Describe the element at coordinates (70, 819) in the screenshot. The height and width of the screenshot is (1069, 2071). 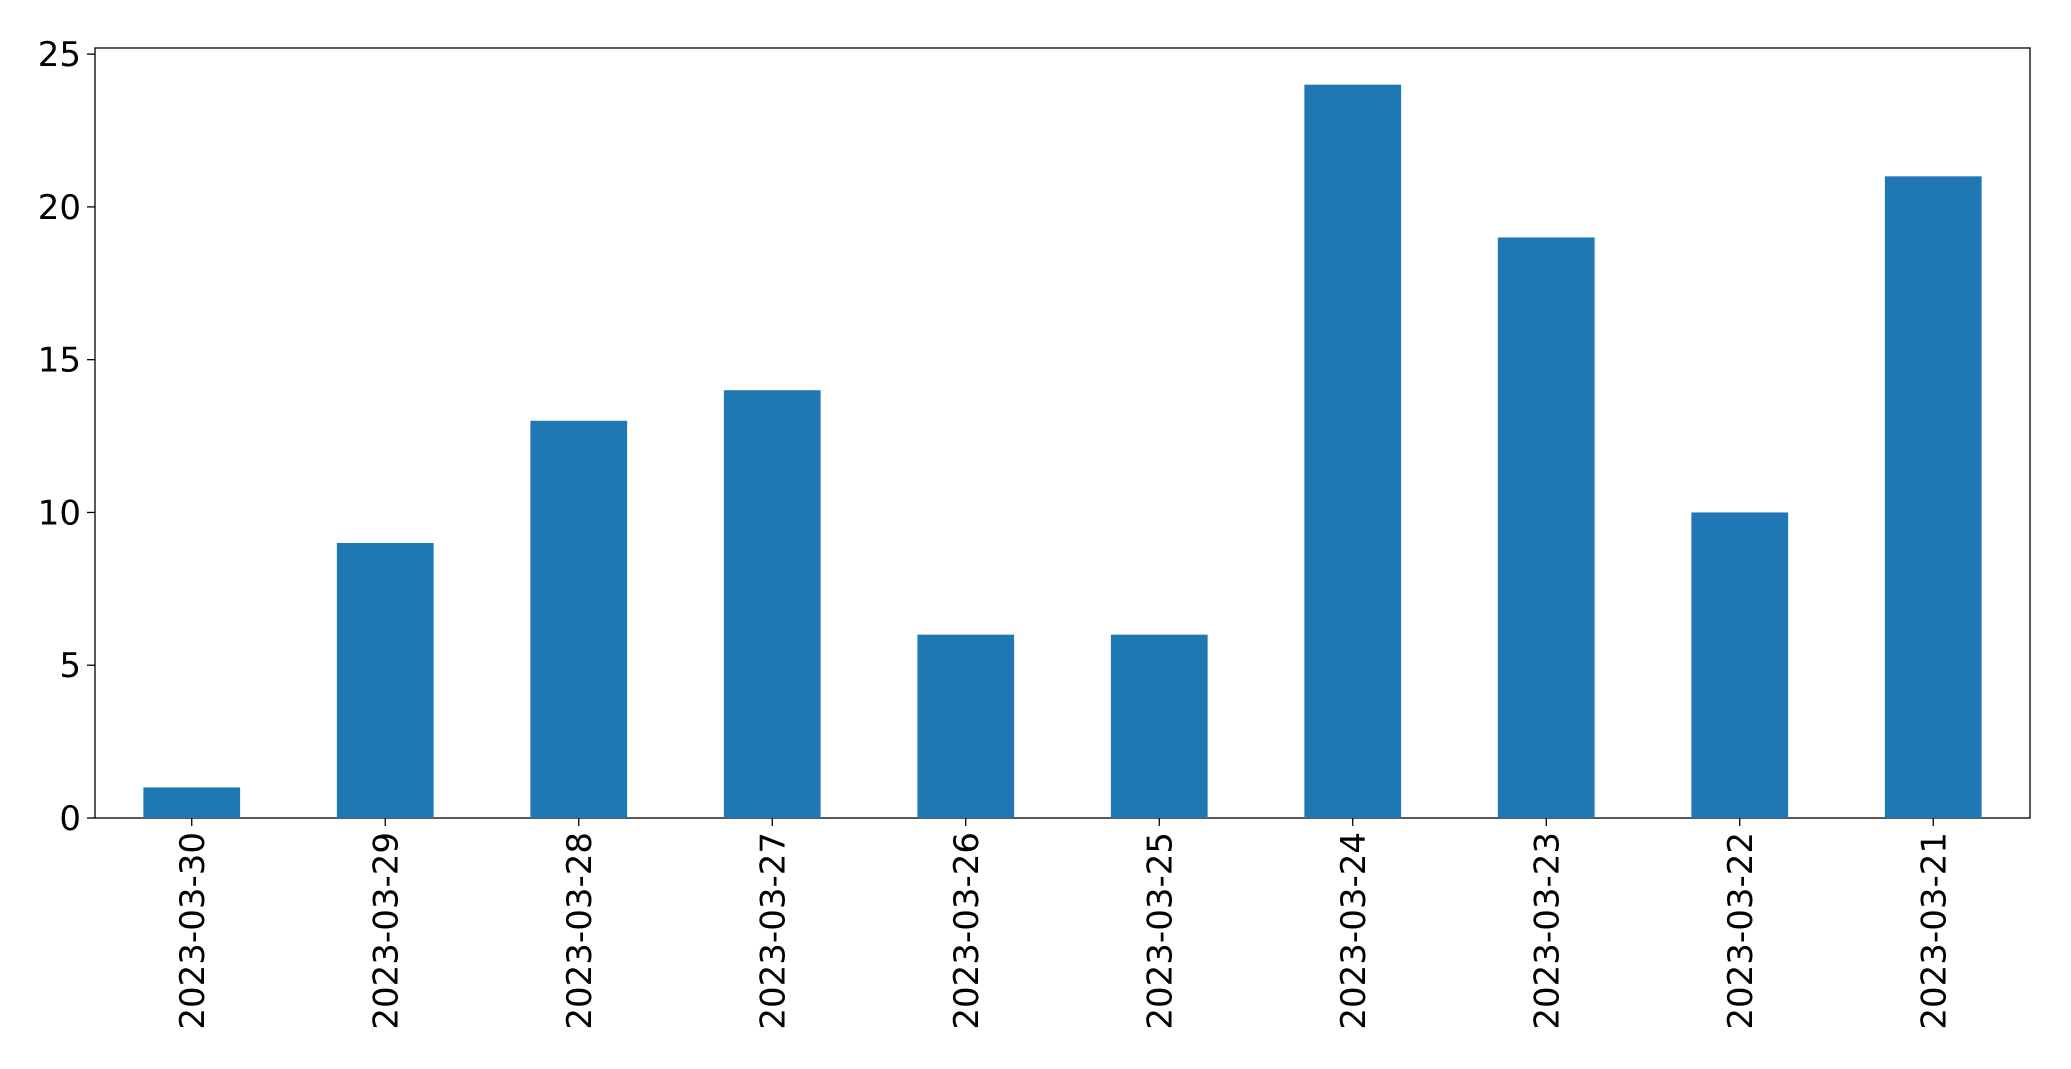
I see `y-tick-label: 0` at that location.